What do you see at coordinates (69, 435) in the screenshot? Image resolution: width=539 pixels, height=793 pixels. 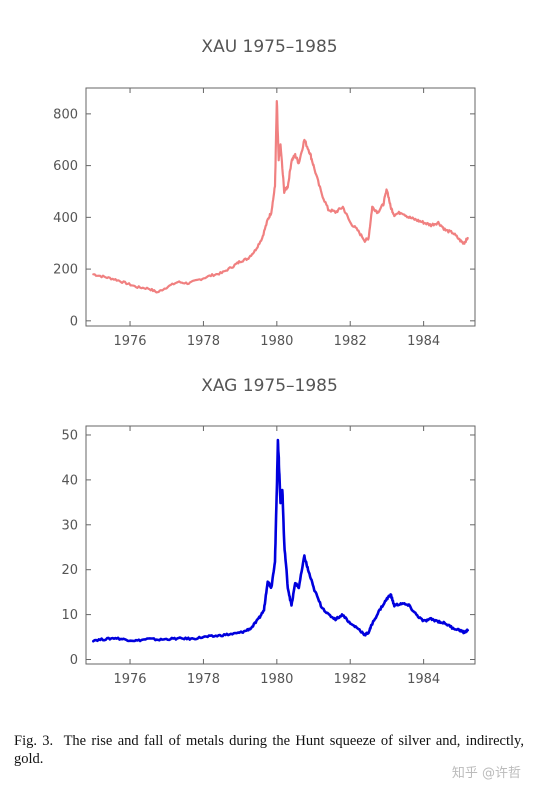 I see `y-tick-label: 50` at bounding box center [69, 435].